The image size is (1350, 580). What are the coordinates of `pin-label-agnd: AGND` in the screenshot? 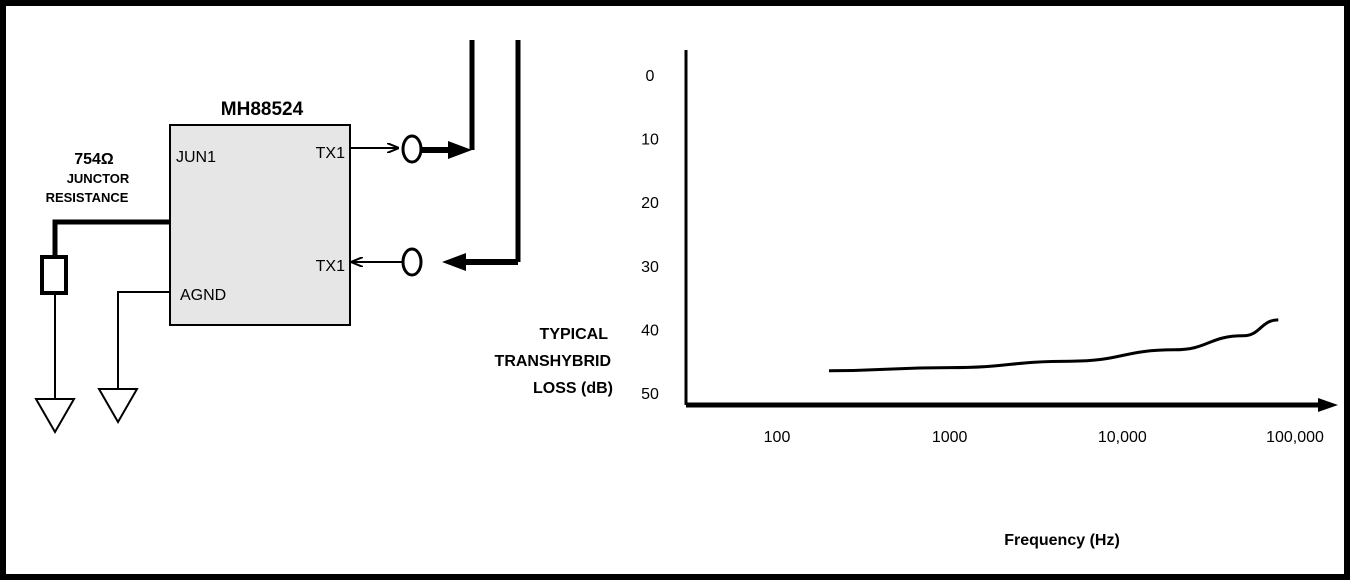 It's located at (203, 295).